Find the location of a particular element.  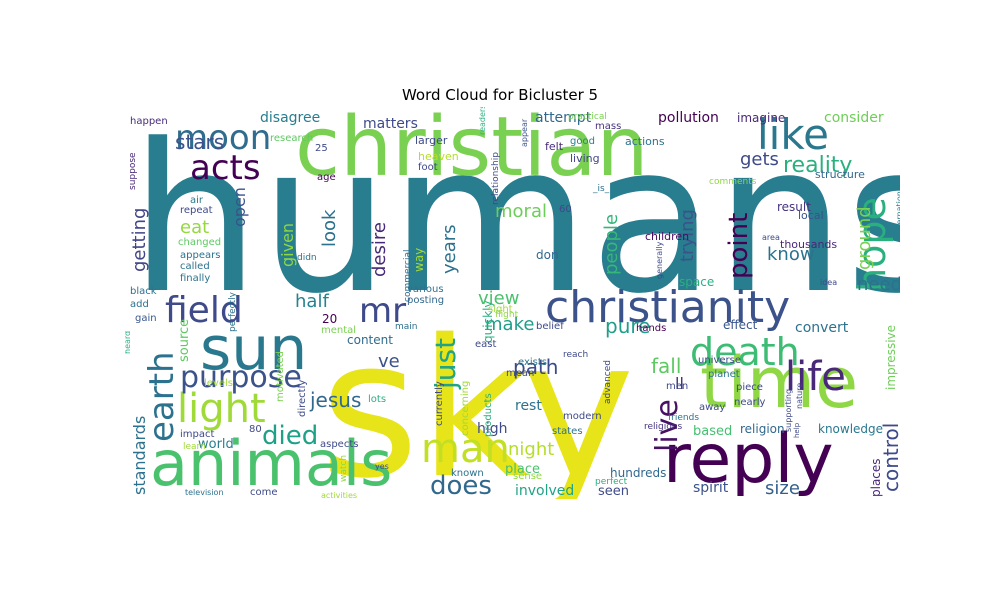

word-moon: moon is located at coordinates (223, 138).